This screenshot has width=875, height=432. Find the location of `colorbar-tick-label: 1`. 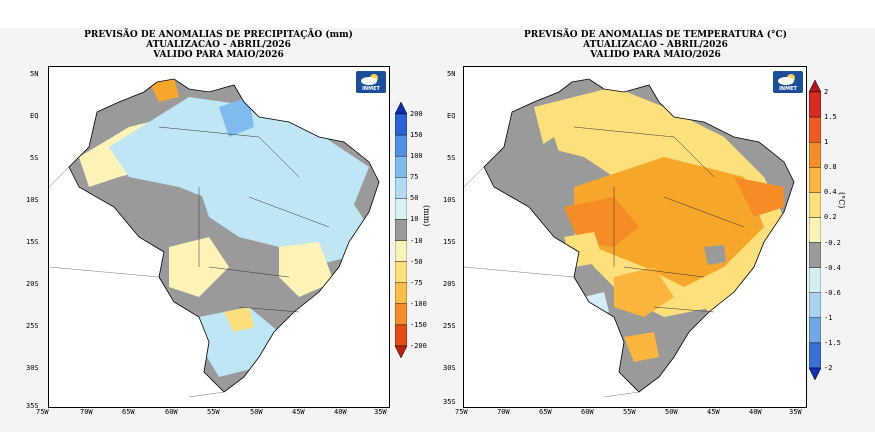

colorbar-tick-label: 1 is located at coordinates (826, 142).